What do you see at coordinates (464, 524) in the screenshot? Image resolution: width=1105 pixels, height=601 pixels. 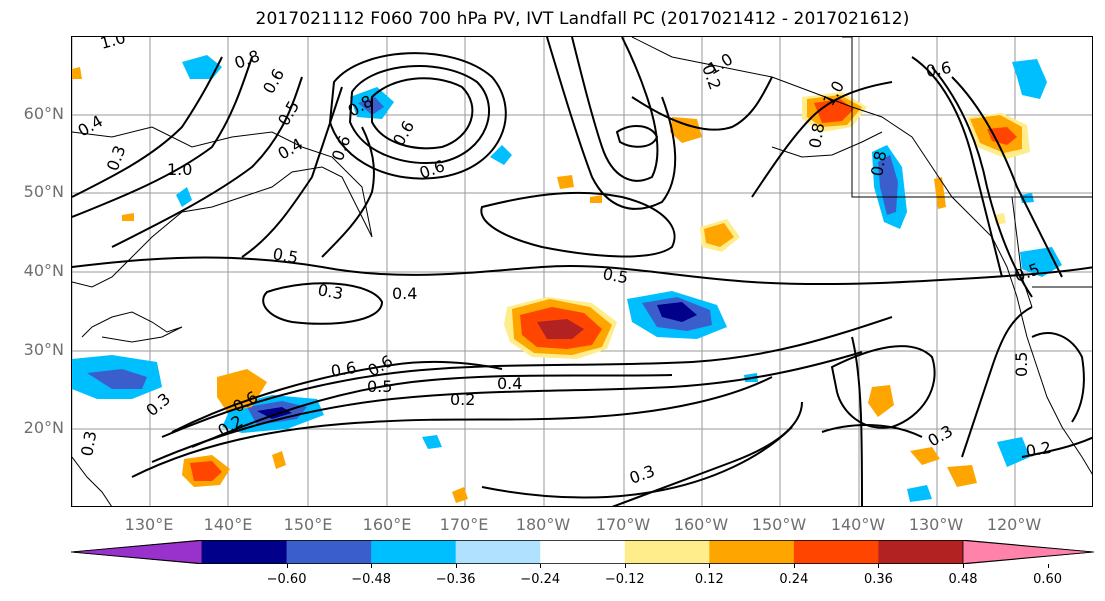 I see `lon-label-170e: 170°E` at bounding box center [464, 524].